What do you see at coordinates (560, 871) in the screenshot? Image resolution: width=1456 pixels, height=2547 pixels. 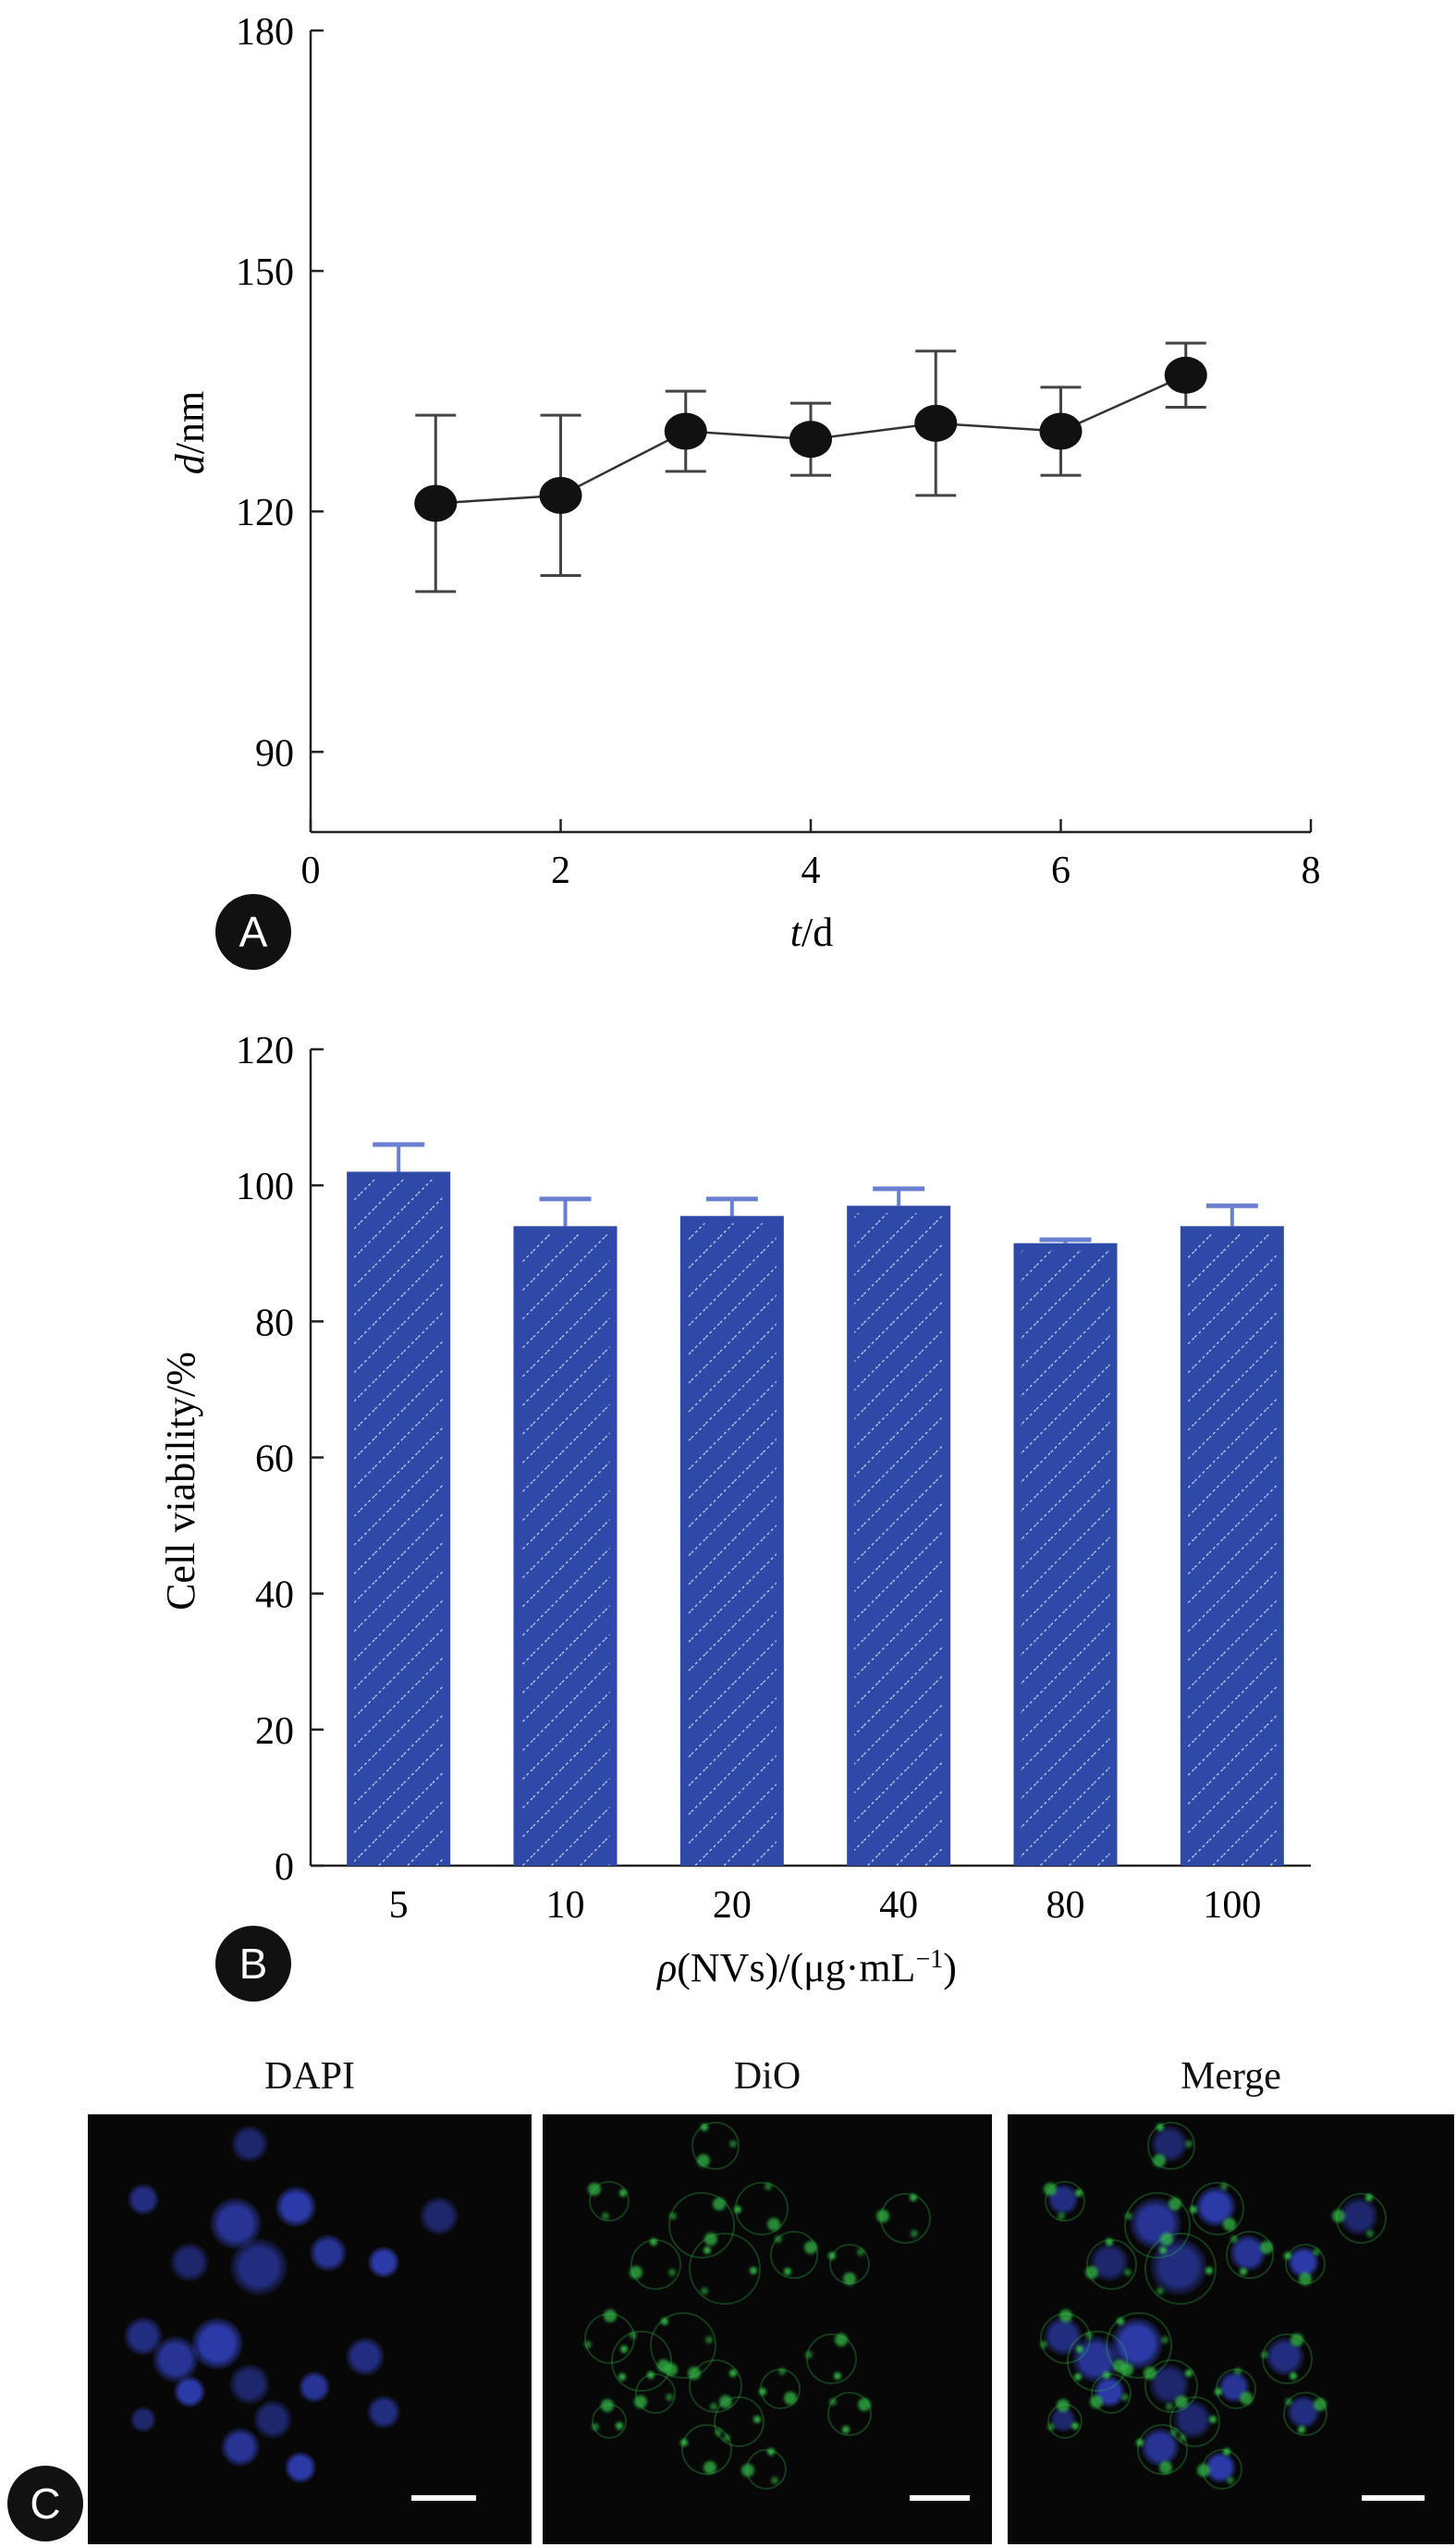 I see `x-tick-label: 2` at bounding box center [560, 871].